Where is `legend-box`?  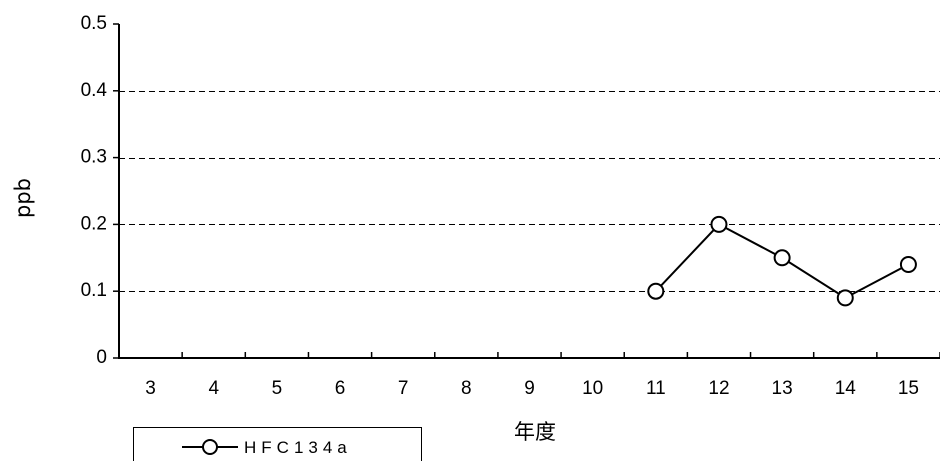 legend-box is located at coordinates (277, 444).